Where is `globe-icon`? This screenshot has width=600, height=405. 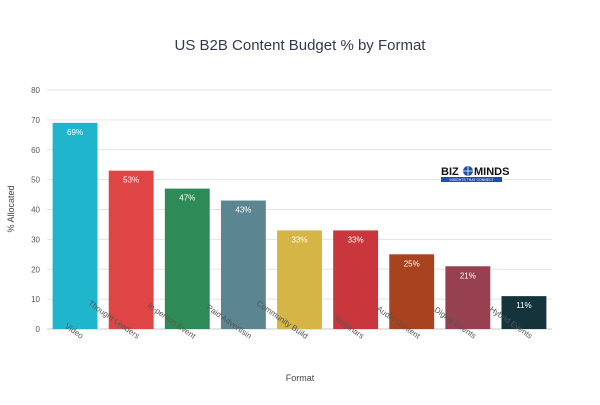 globe-icon is located at coordinates (468, 171).